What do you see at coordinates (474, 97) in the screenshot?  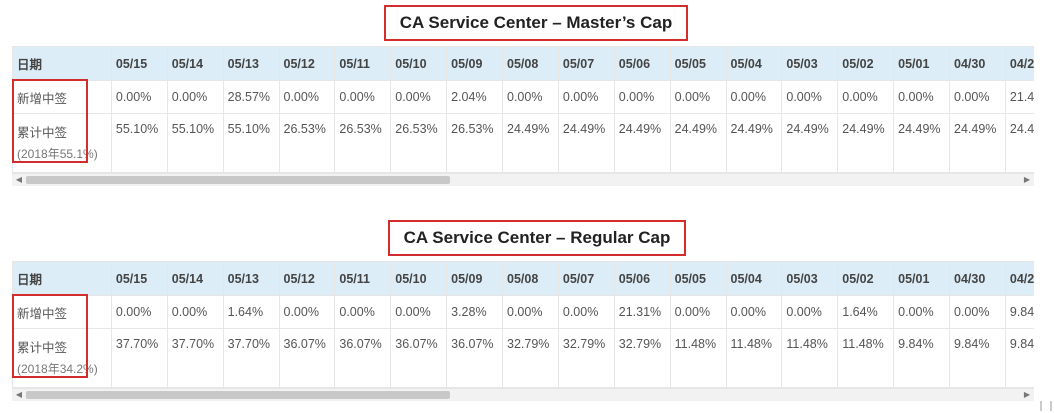 I see `value-cell: 2.04%` at bounding box center [474, 97].